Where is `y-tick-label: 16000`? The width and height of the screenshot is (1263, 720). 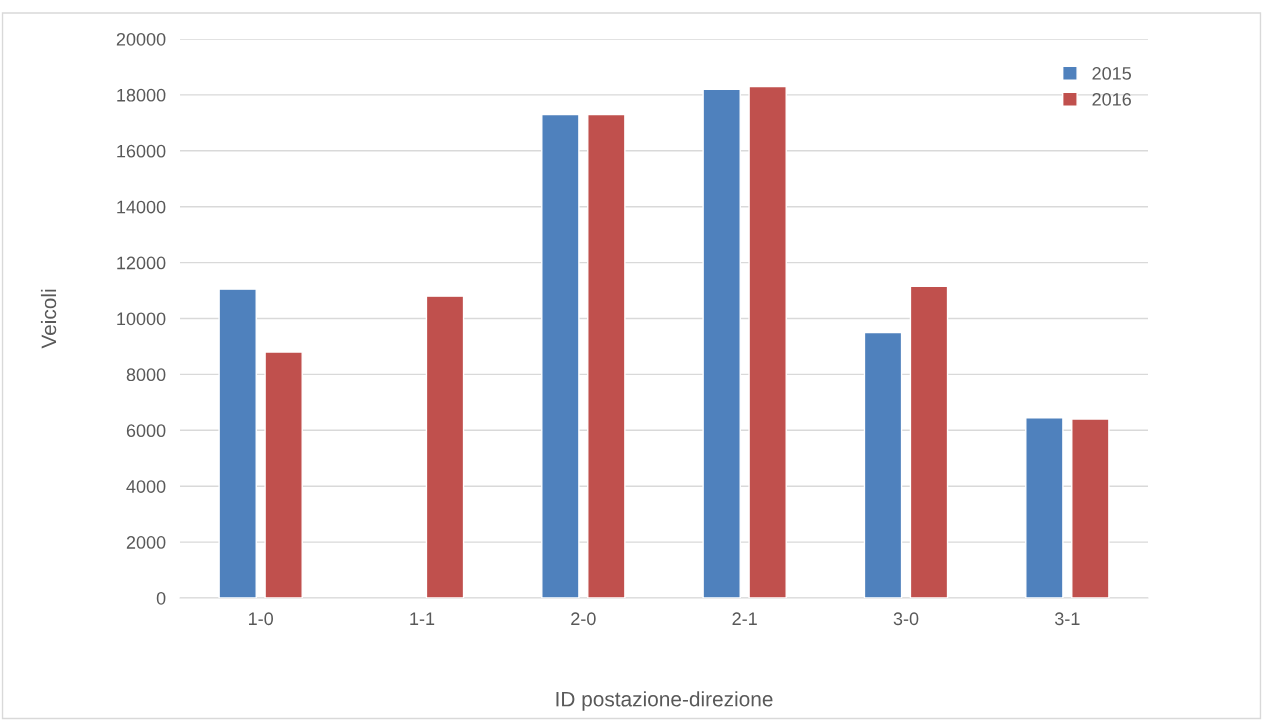
y-tick-label: 16000 is located at coordinates (141, 151).